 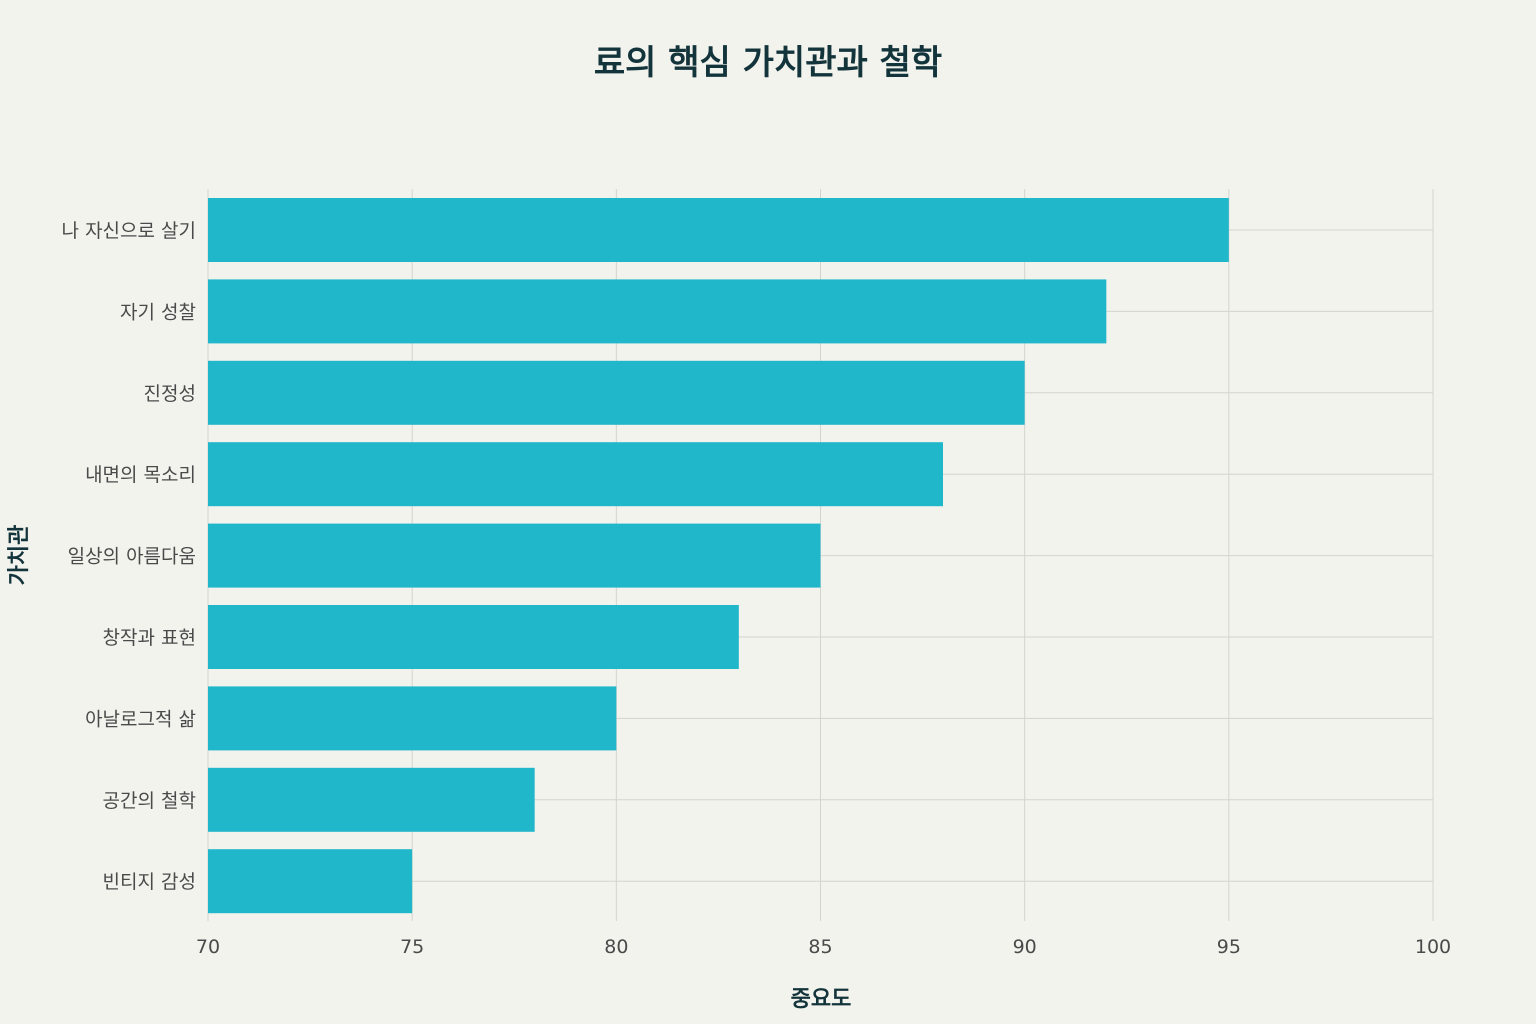 I want to click on x-tick-label: 80, so click(x=616, y=947).